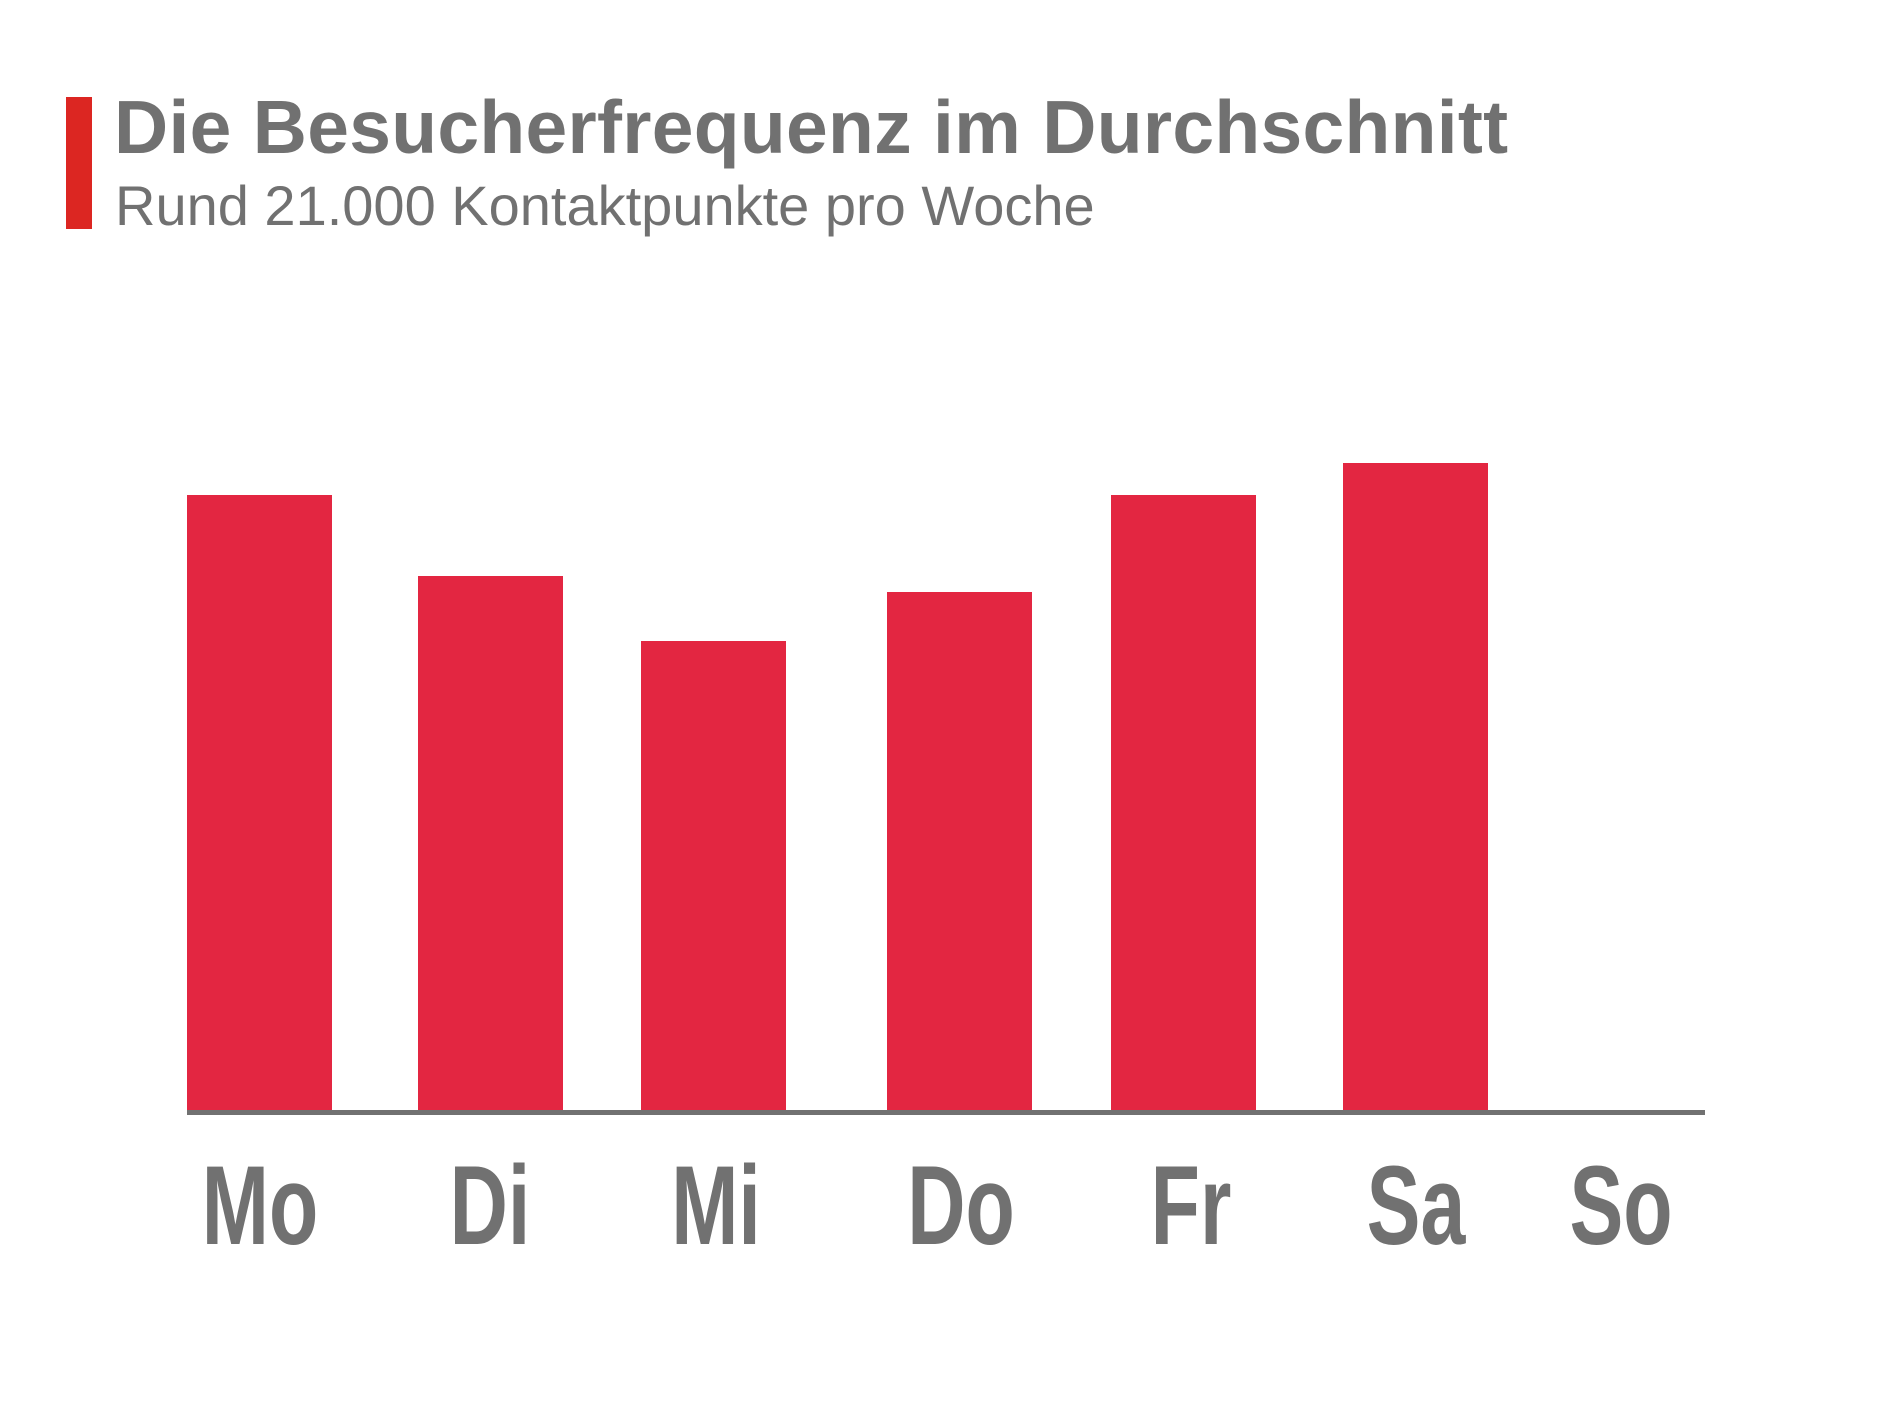  What do you see at coordinates (961, 1205) in the screenshot?
I see `x-label-do: Do` at bounding box center [961, 1205].